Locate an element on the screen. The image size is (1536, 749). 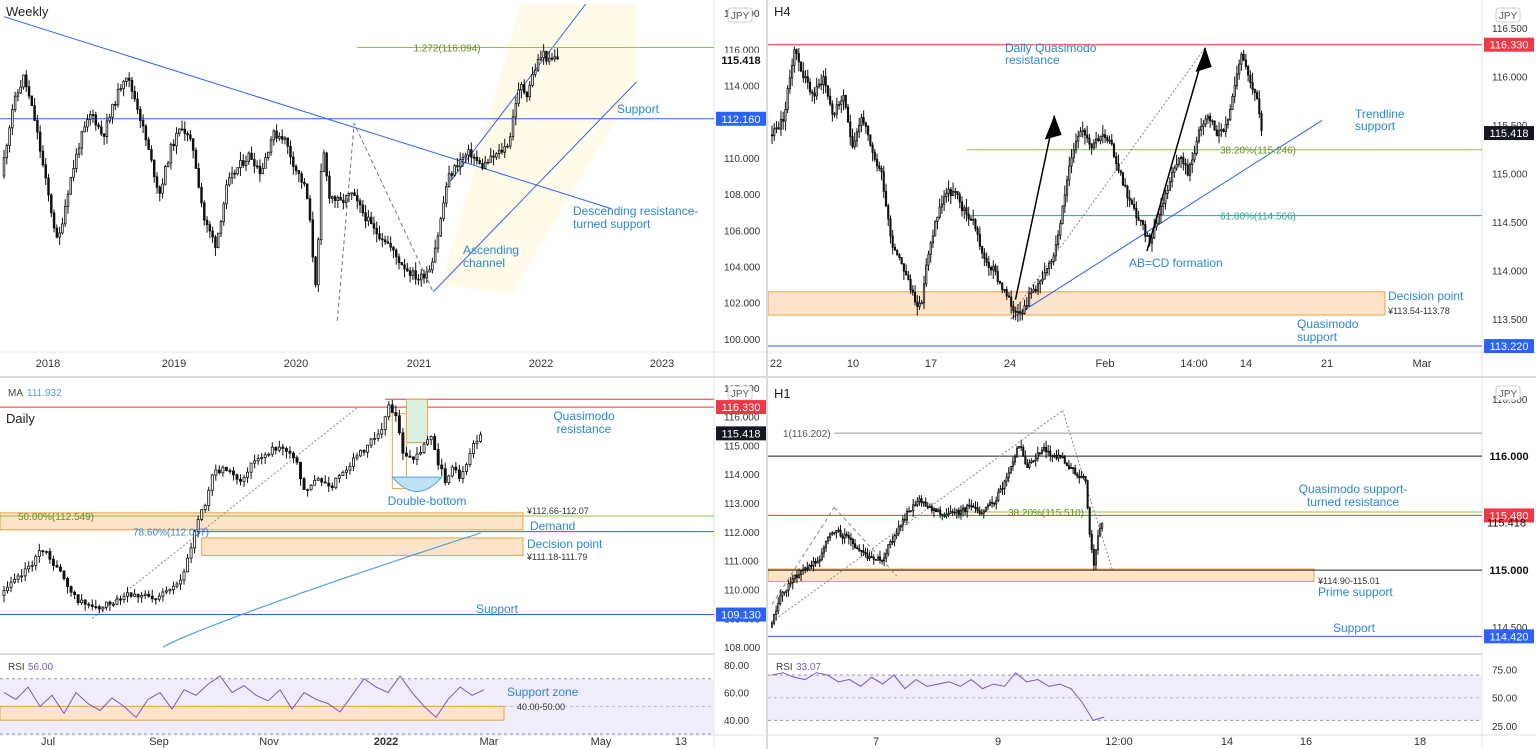
current-price-label: 115.418 is located at coordinates (1506, 524).